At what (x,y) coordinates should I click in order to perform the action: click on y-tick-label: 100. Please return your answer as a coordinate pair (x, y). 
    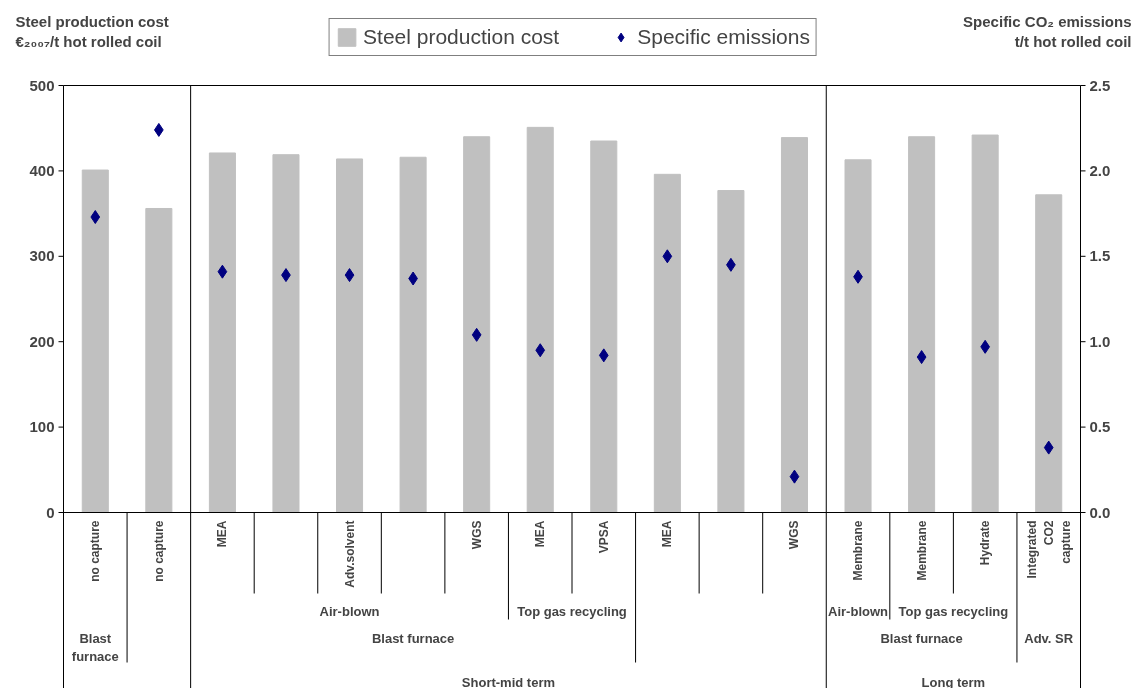
    Looking at the image, I should click on (42, 427).